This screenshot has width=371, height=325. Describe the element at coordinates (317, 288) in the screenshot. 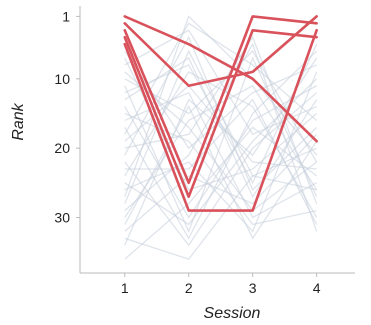

I see `x-tick-label-4: 4` at that location.